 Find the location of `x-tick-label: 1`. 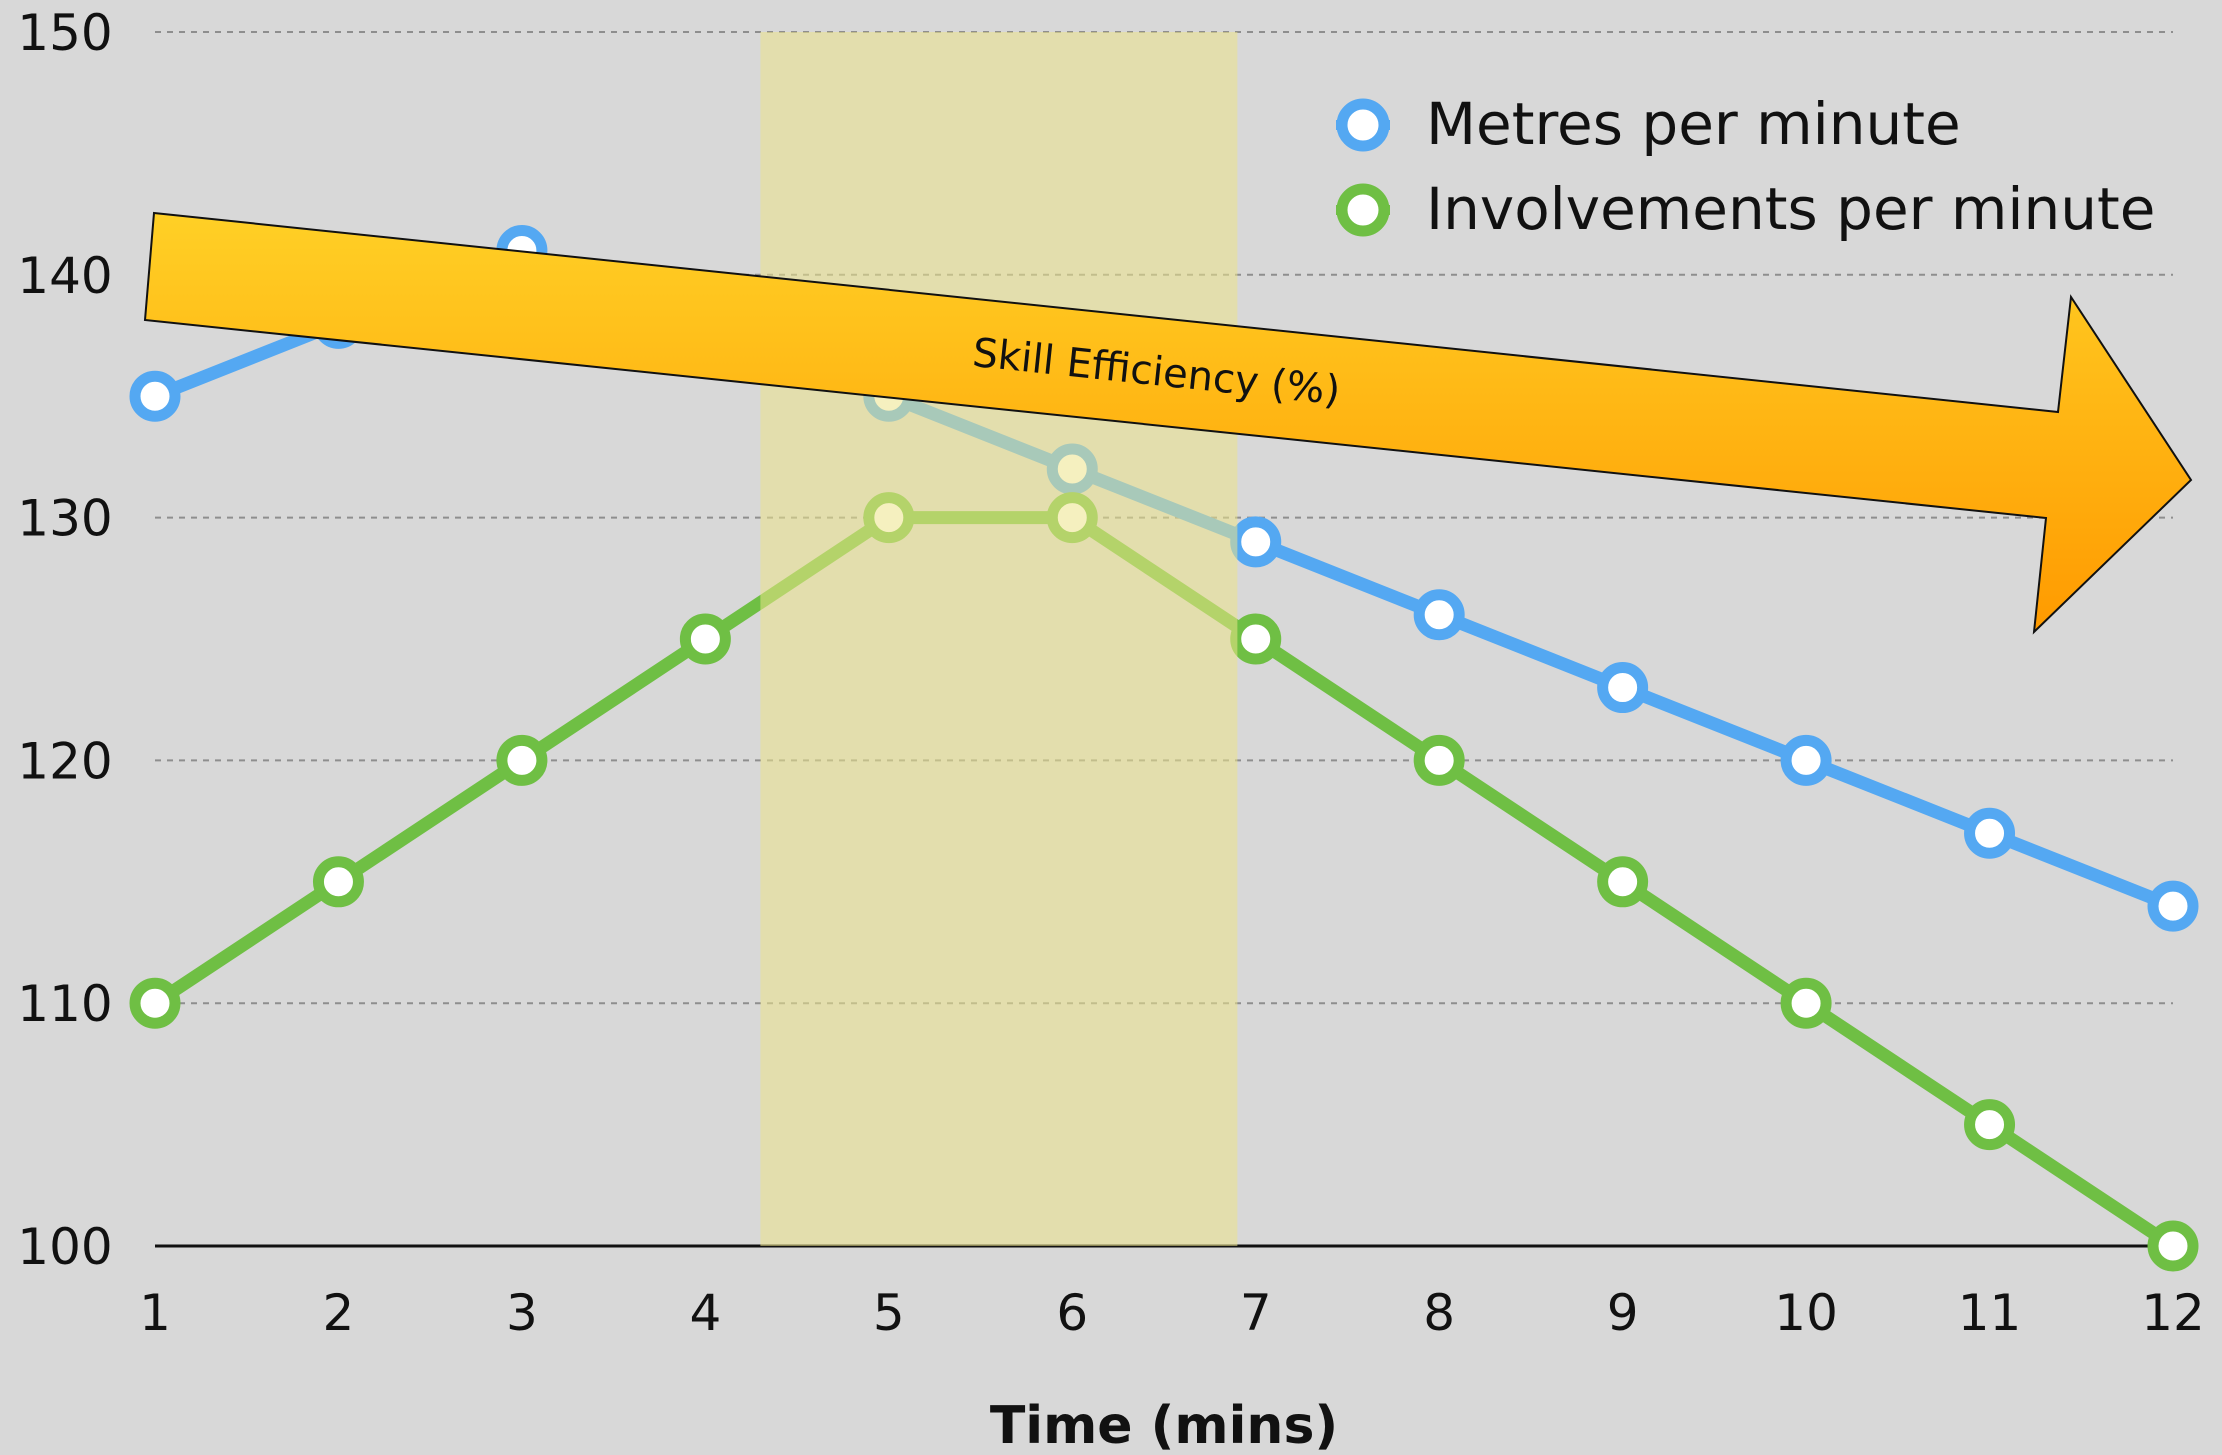

x-tick-label: 1 is located at coordinates (155, 1313).